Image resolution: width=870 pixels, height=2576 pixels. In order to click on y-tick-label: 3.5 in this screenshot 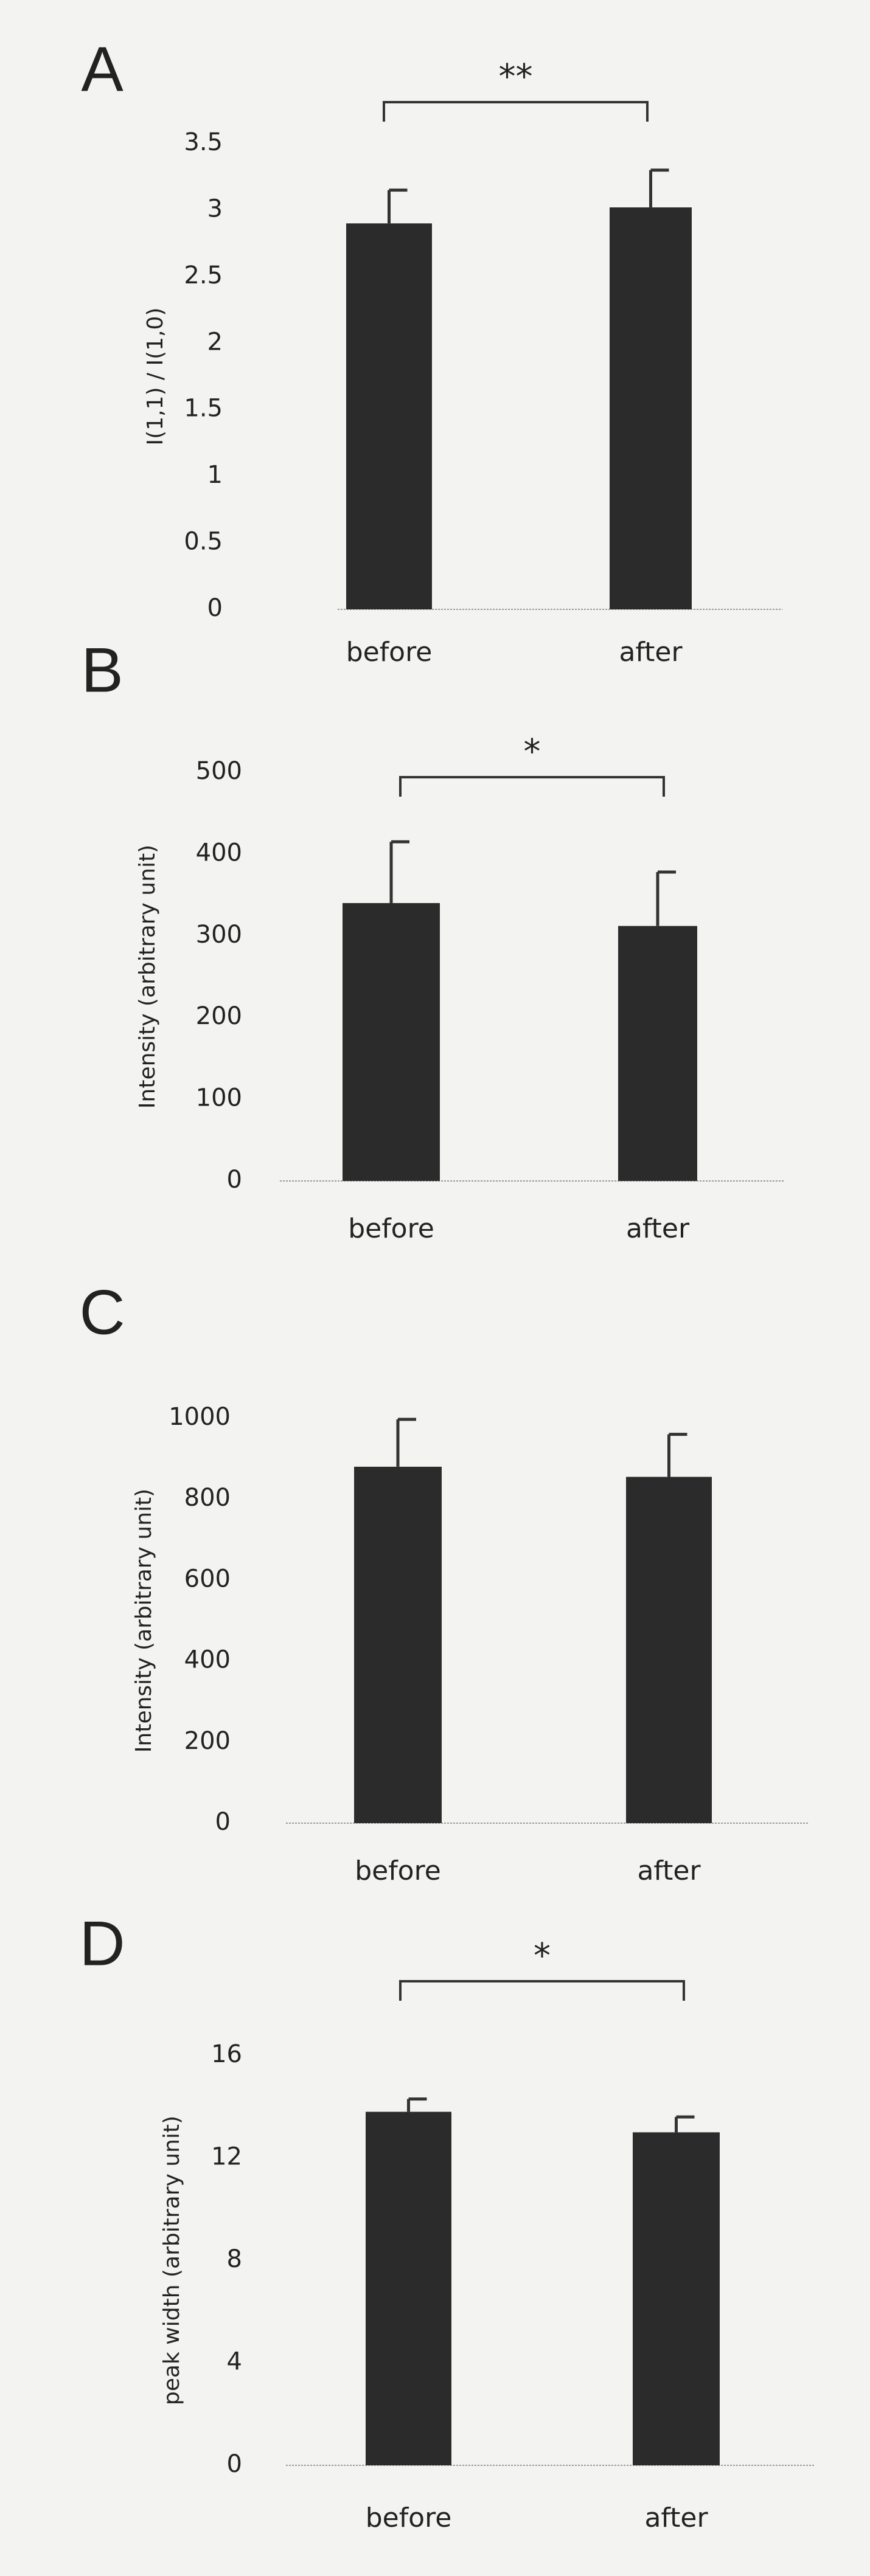, I will do `click(204, 142)`.